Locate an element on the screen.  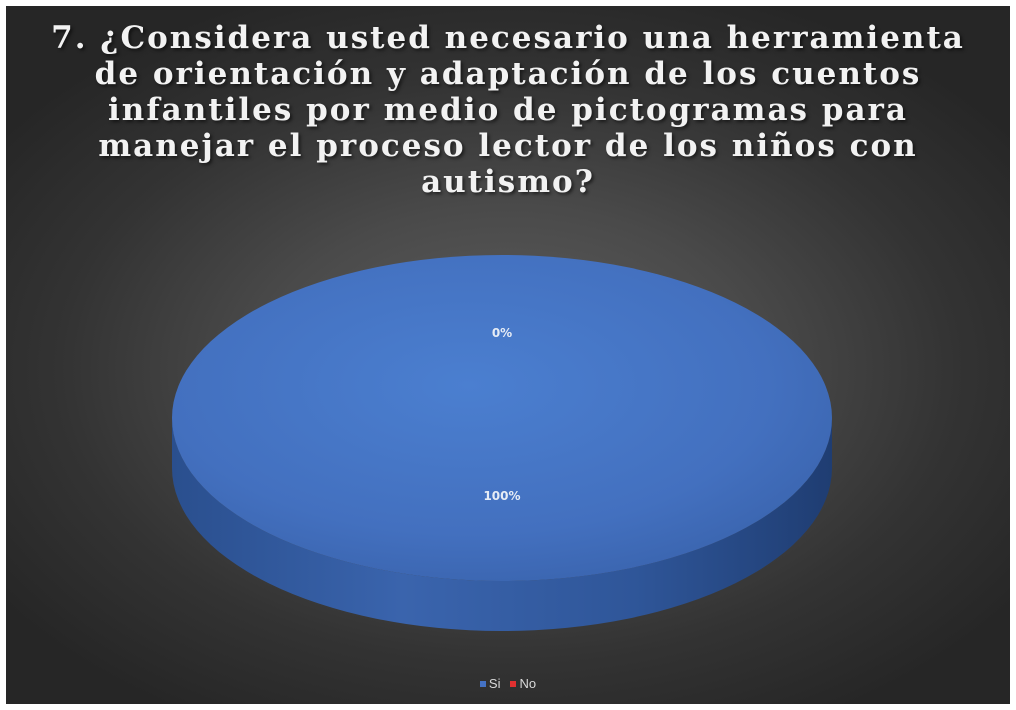
legend: Si No is located at coordinates (508, 683).